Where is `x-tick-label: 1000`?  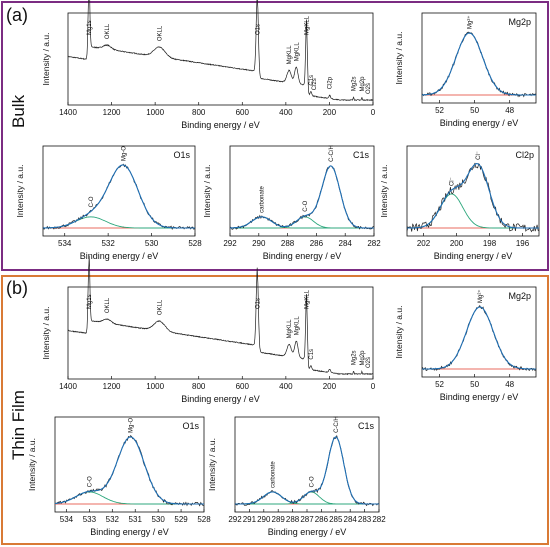
x-tick-label: 1000 is located at coordinates (155, 112).